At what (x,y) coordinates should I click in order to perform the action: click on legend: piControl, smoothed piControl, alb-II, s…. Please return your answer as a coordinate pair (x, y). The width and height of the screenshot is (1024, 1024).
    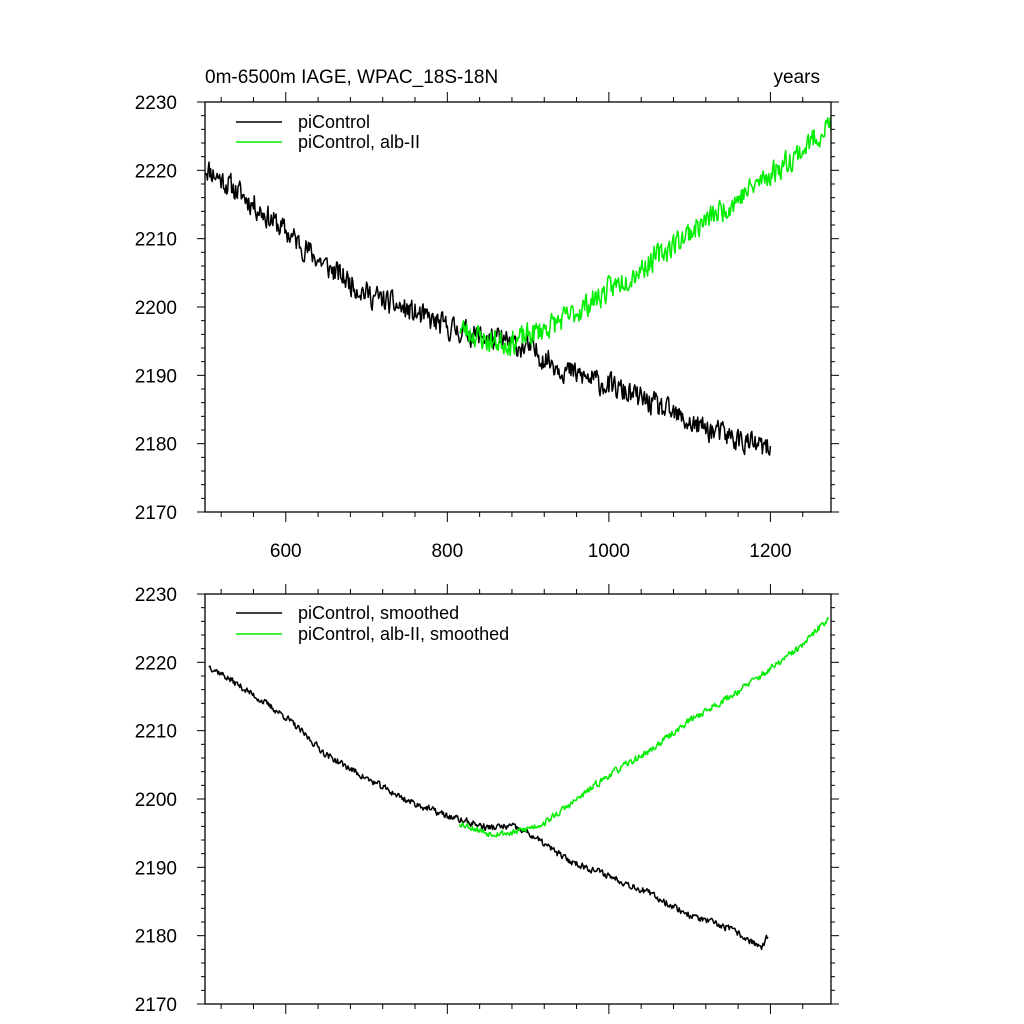
    Looking at the image, I should click on (372, 623).